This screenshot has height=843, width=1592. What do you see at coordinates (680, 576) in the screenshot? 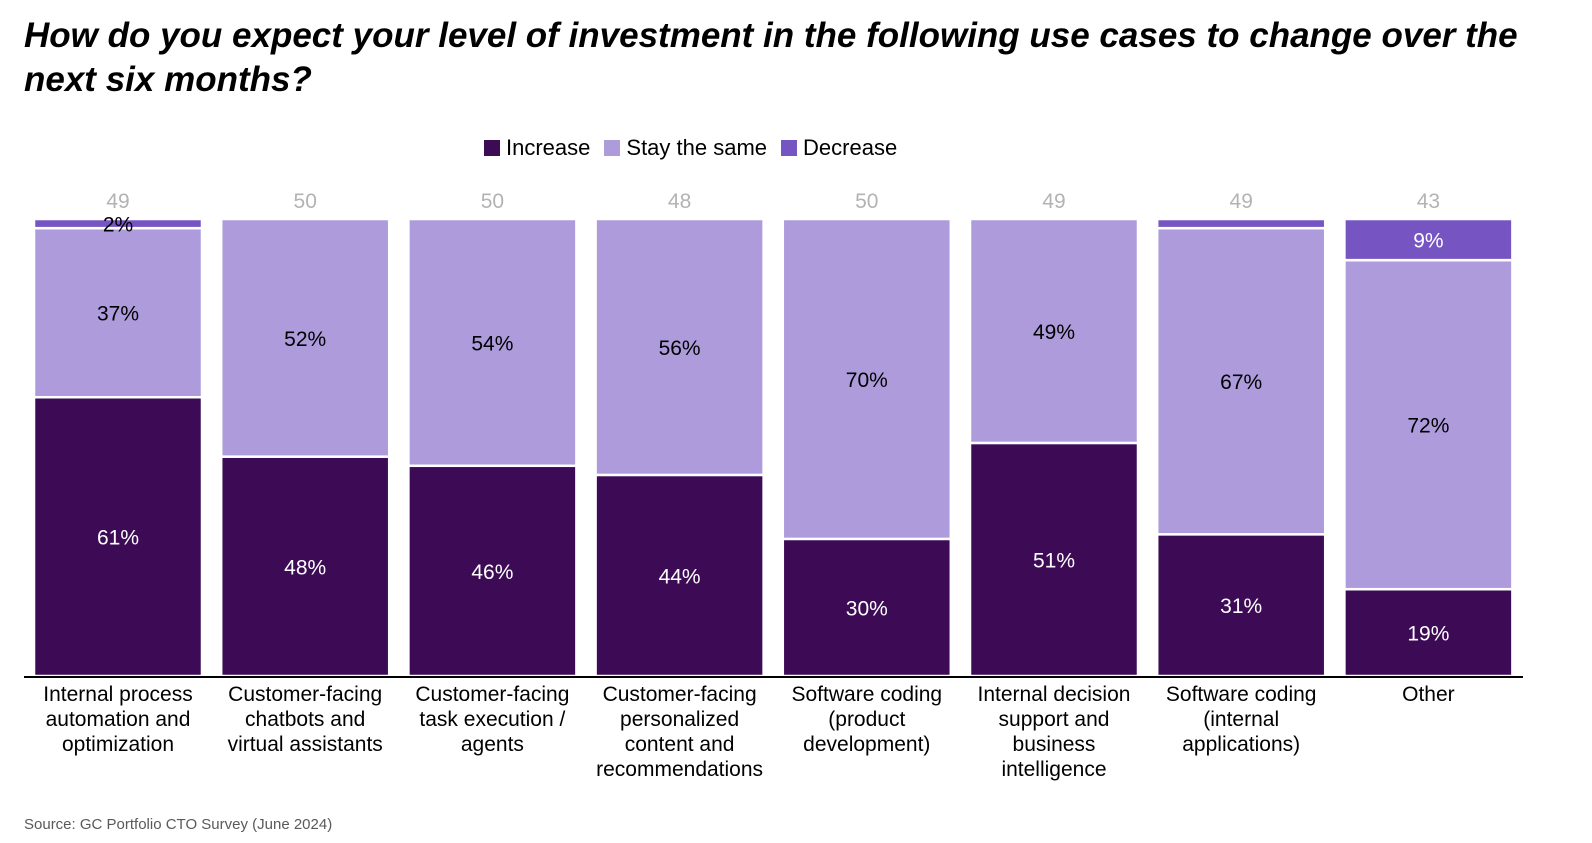
I see `data-label-increase: 44%` at bounding box center [680, 576].